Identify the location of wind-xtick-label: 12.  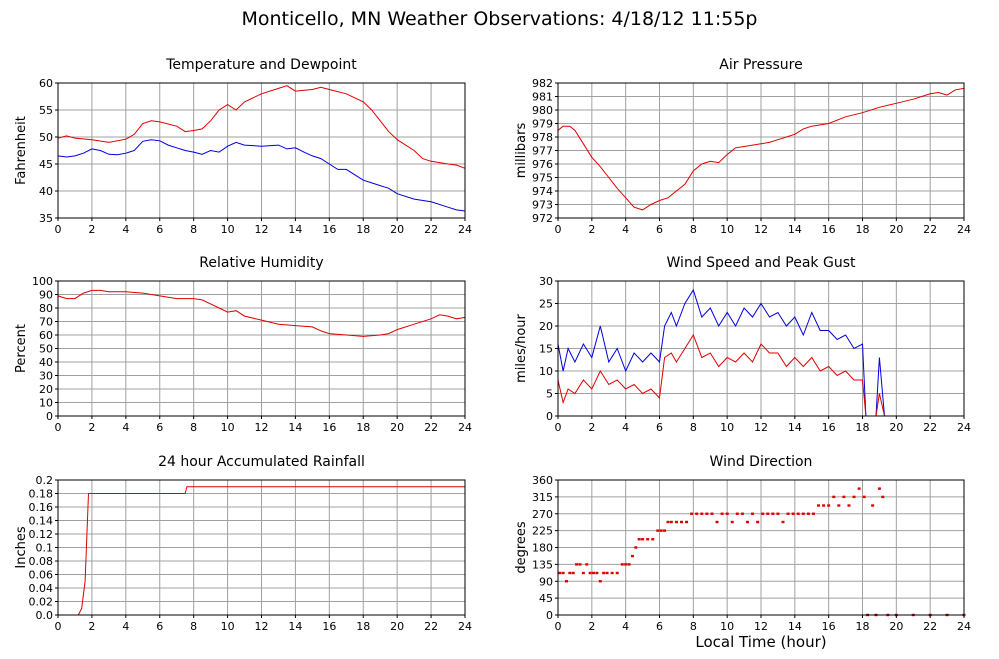
(761, 427).